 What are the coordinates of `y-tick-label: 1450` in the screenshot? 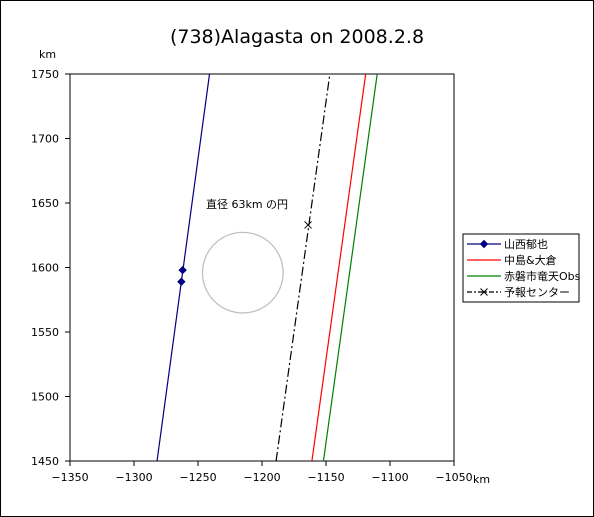 It's located at (45, 461).